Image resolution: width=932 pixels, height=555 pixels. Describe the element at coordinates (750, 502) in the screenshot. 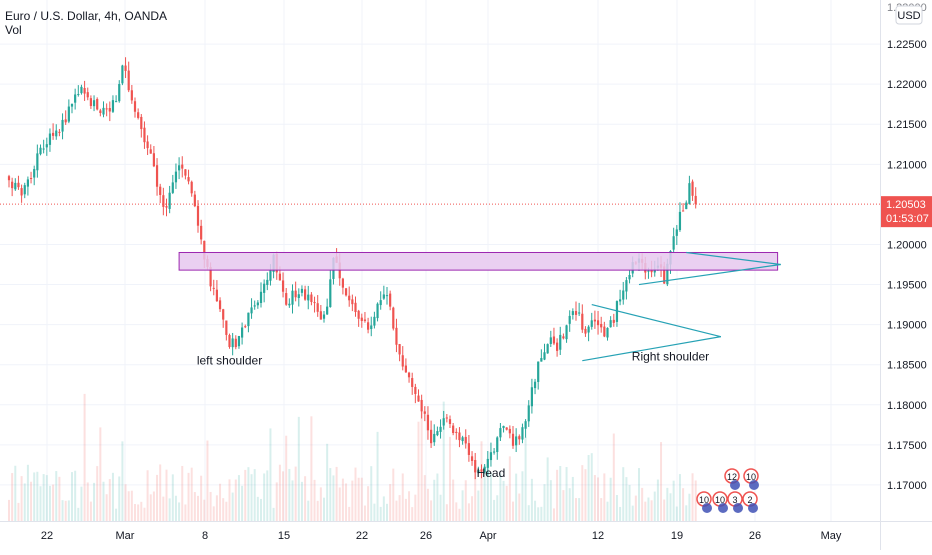

I see `event-marker: 2` at that location.